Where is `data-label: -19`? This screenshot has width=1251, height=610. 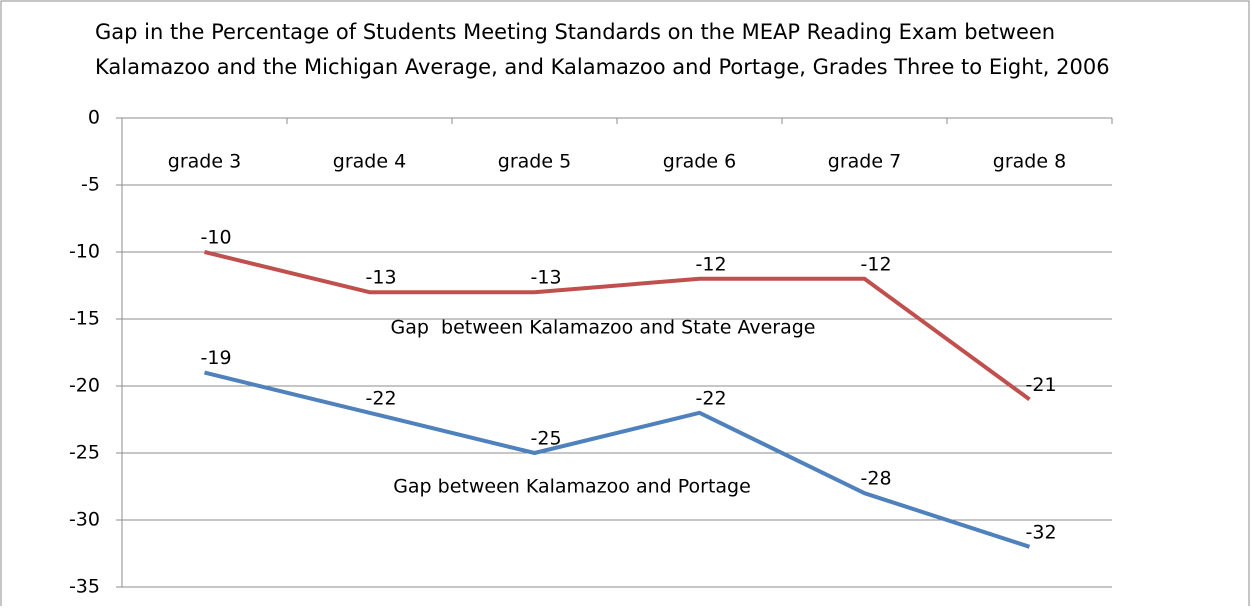 data-label: -19 is located at coordinates (216, 358).